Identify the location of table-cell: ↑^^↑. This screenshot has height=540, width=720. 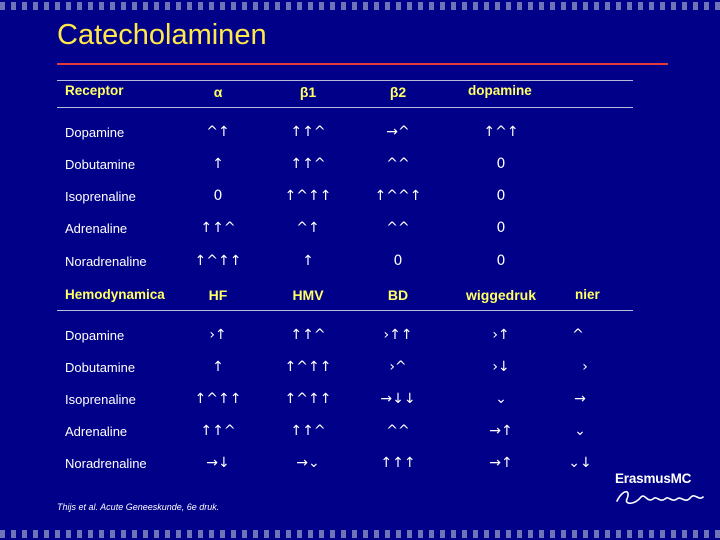
(398, 196).